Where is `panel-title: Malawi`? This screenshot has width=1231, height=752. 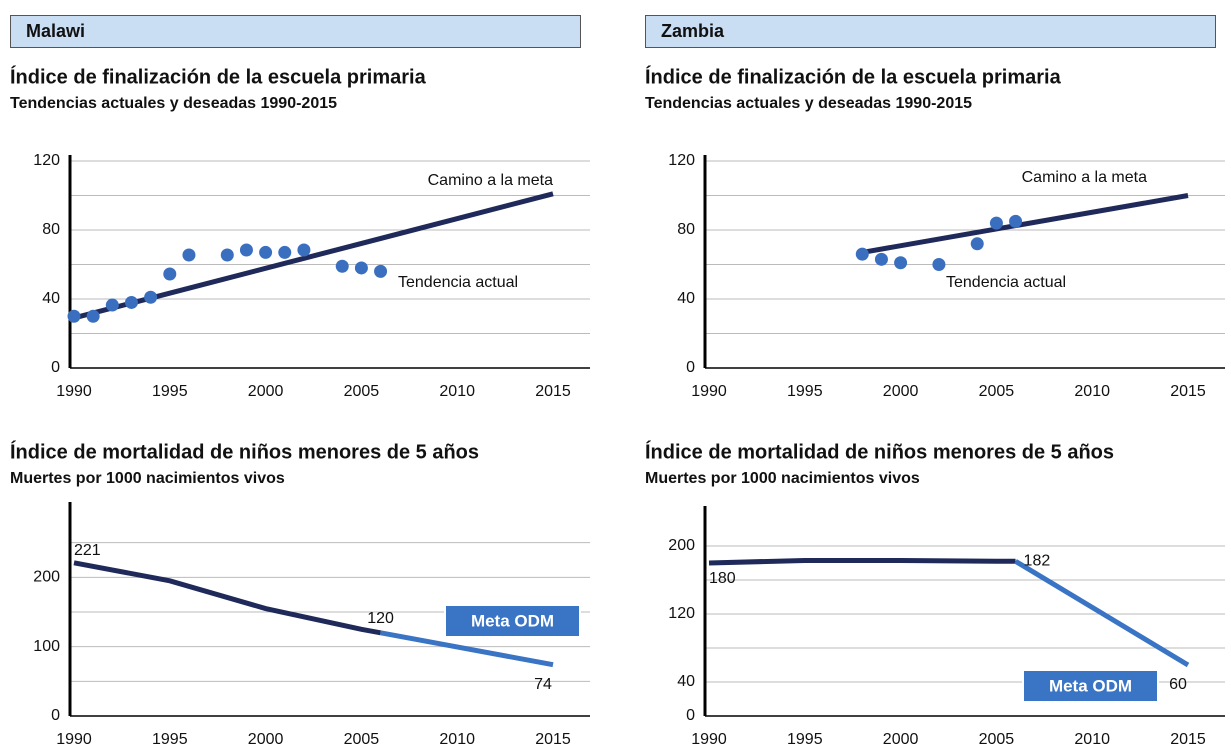 panel-title: Malawi is located at coordinates (55, 31).